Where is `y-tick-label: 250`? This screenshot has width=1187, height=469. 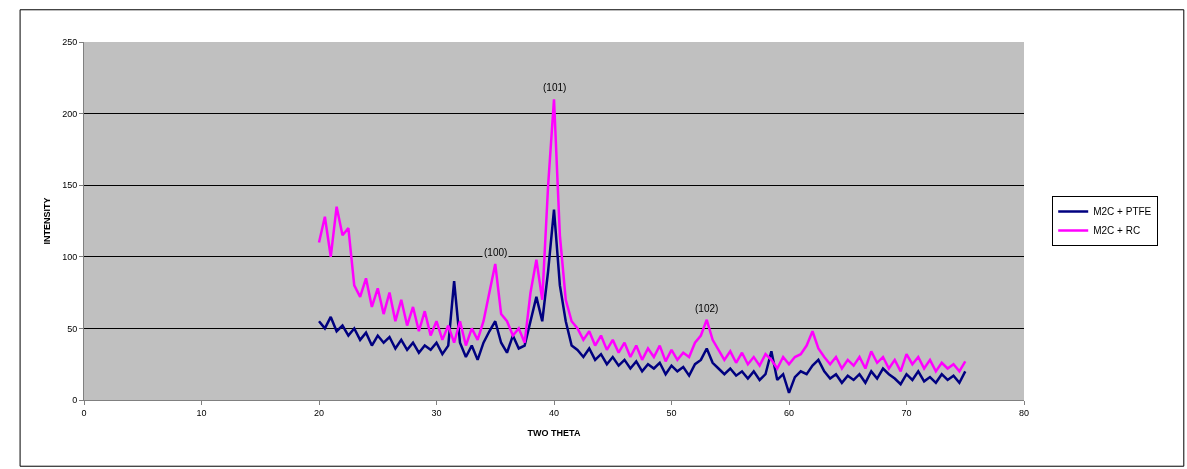 y-tick-label: 250 is located at coordinates (70, 42).